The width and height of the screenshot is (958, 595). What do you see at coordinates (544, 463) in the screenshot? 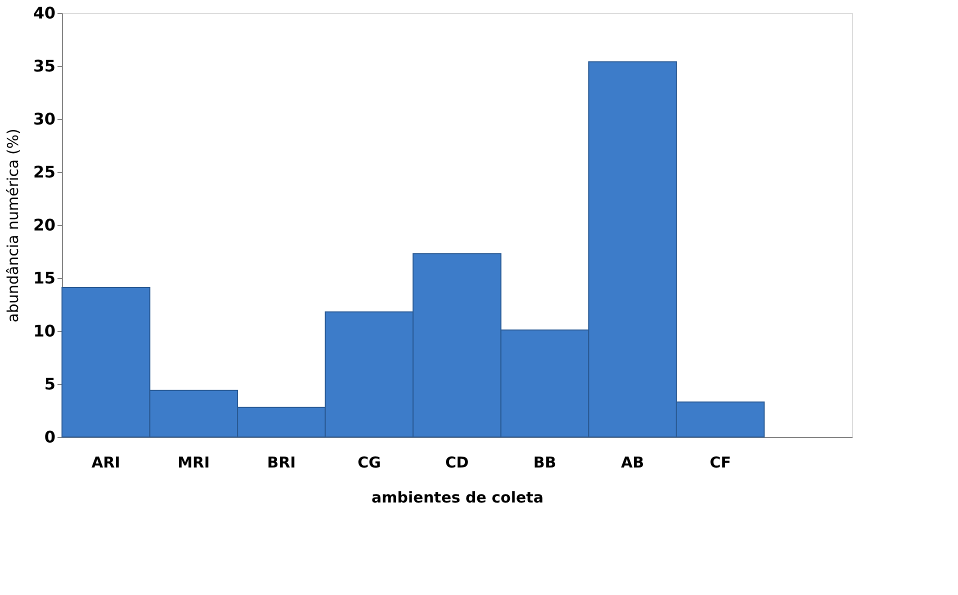
I see `x-tick-label: BB` at bounding box center [544, 463].